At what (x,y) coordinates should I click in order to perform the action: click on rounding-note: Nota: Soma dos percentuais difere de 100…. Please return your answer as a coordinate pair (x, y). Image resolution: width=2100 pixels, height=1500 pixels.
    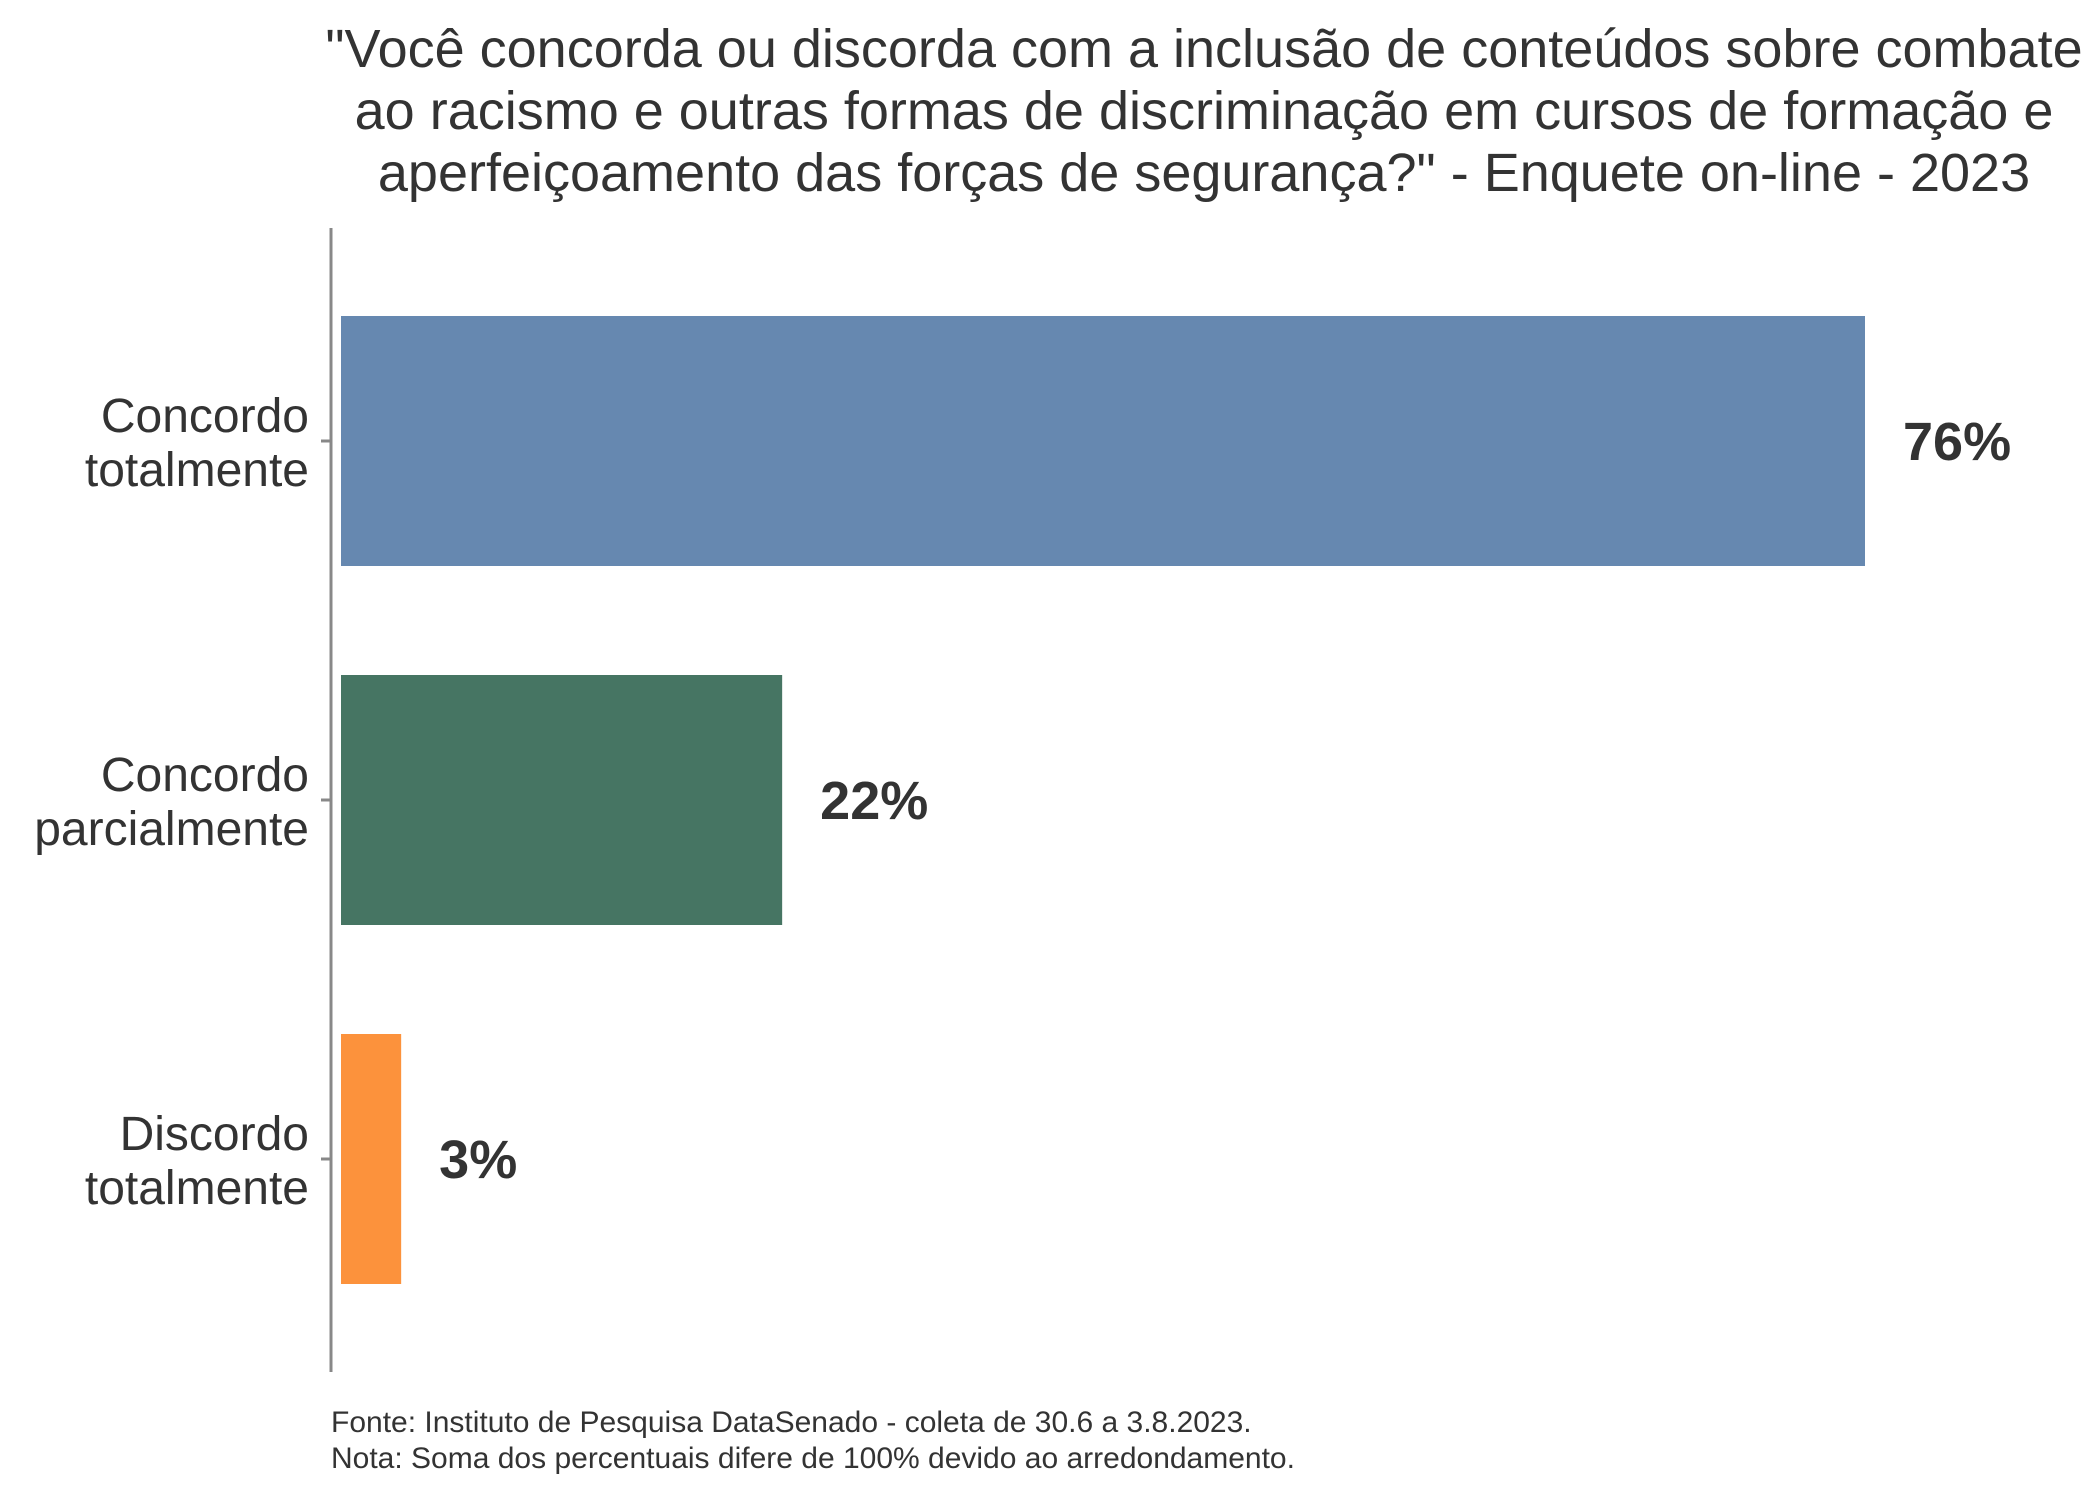
    Looking at the image, I should click on (813, 1458).